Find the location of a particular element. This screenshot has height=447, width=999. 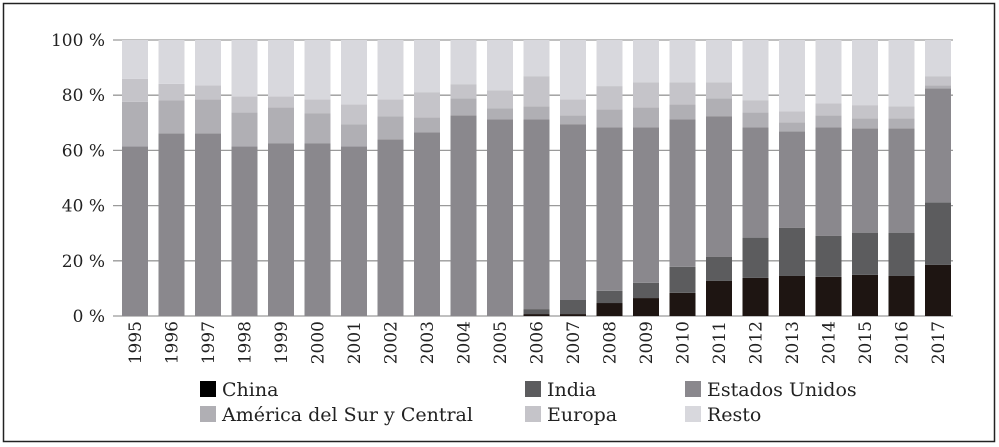

bar-segment-américa-del-sur-y-central-2008 is located at coordinates (609, 118).